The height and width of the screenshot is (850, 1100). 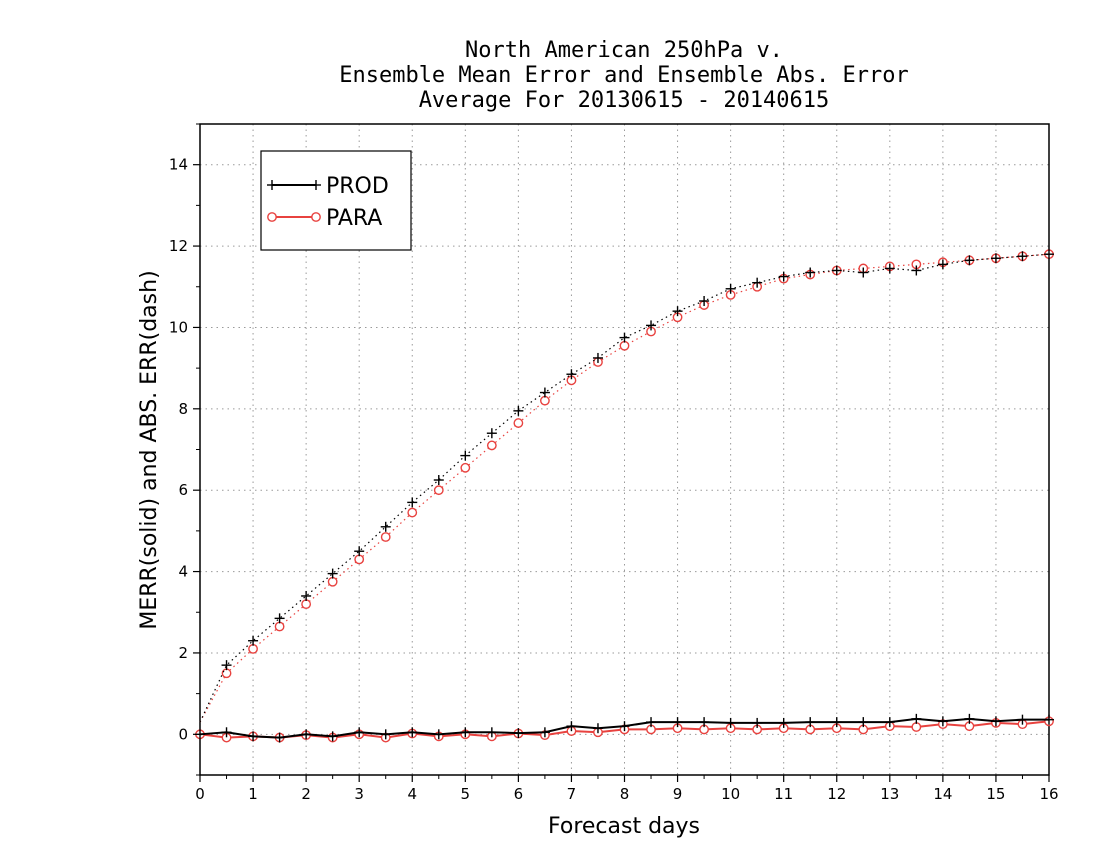 I want to click on x-tick-label: 4, so click(x=412, y=794).